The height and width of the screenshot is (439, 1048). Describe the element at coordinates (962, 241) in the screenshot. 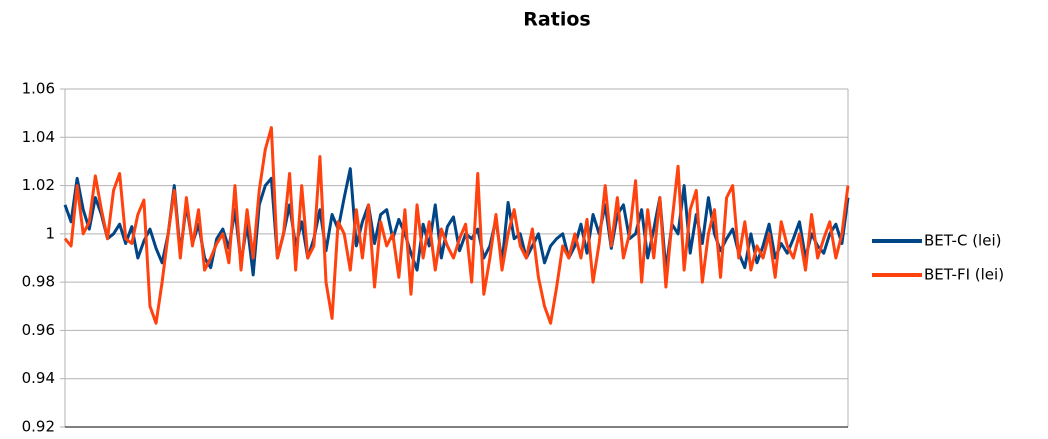

I see `legend-label: BET-C (lei)` at that location.